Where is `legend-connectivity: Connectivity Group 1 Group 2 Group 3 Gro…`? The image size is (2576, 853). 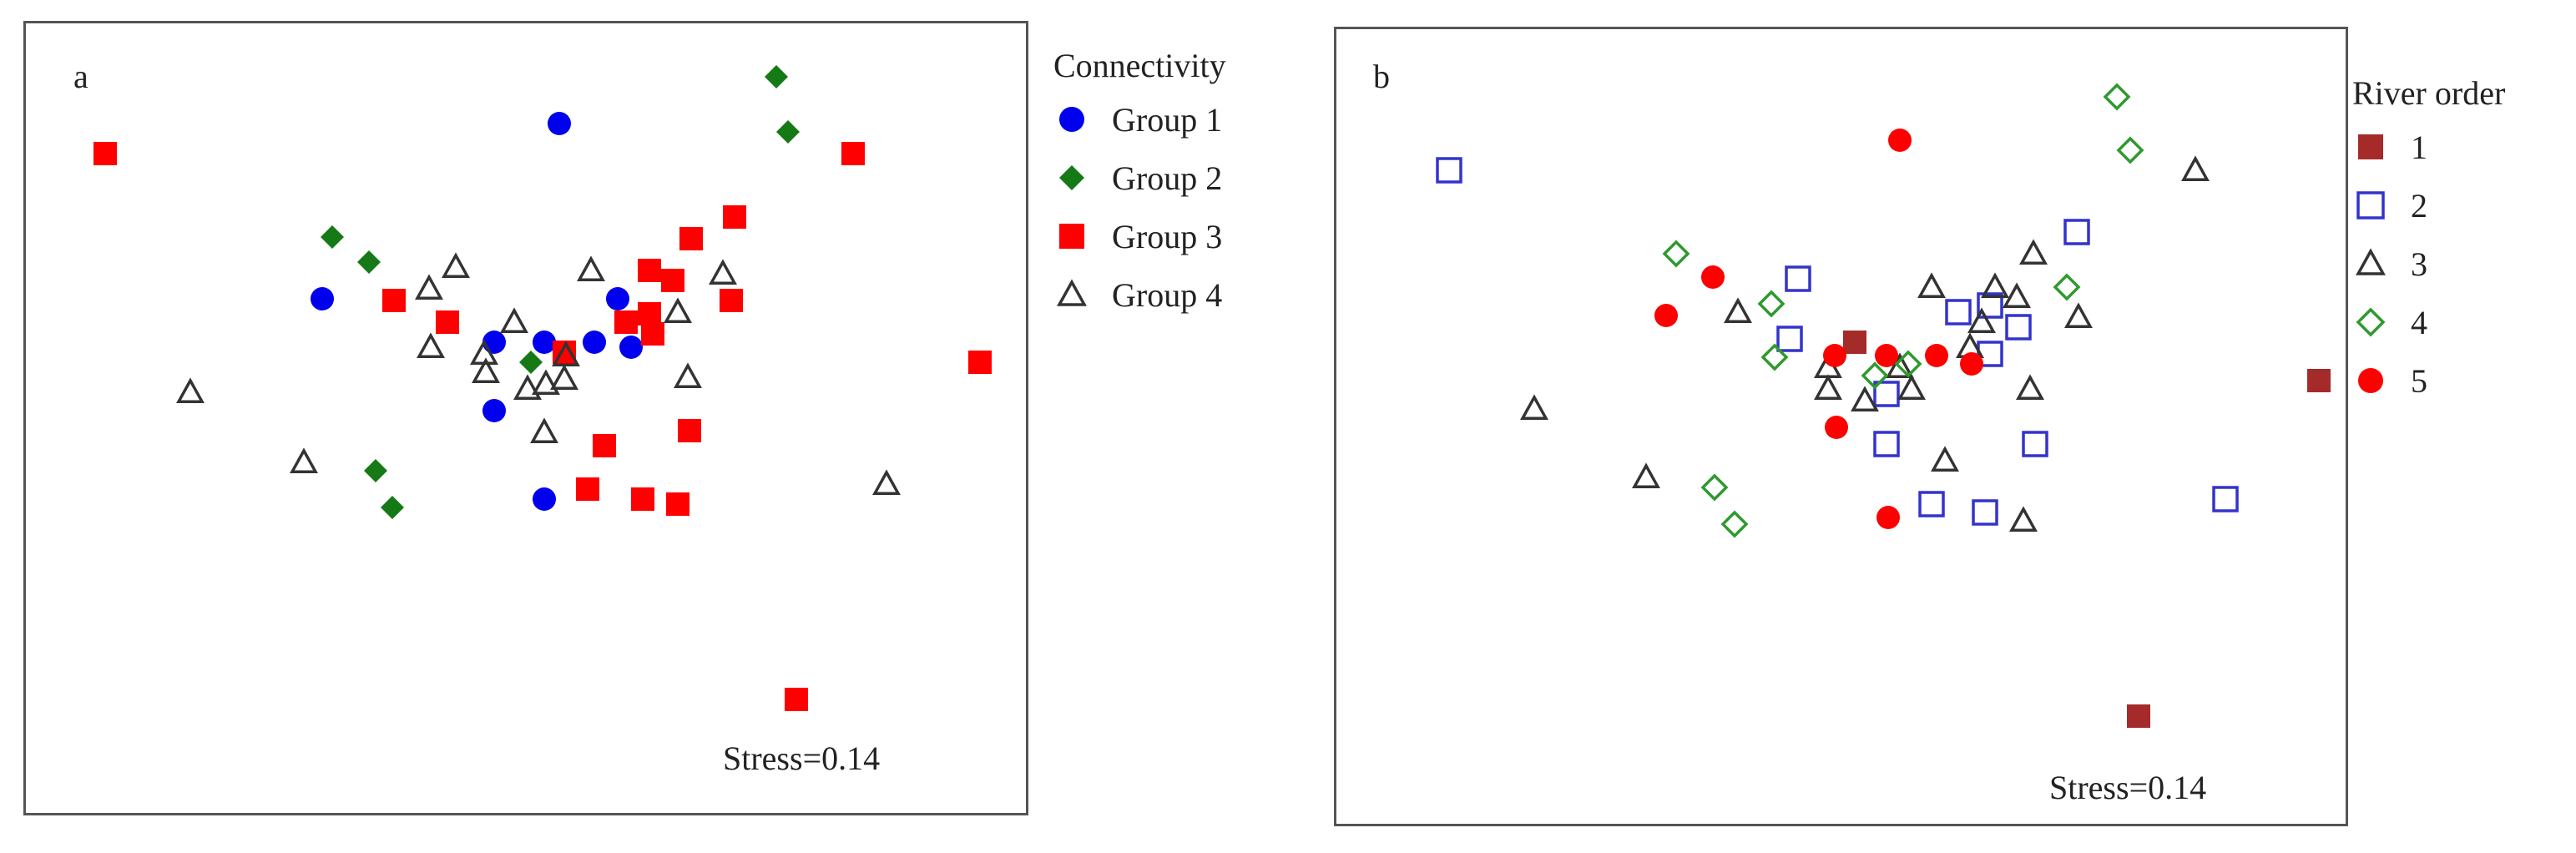
legend-connectivity: Connectivity Group 1 Group 2 Group 3 Gro… is located at coordinates (1139, 185).